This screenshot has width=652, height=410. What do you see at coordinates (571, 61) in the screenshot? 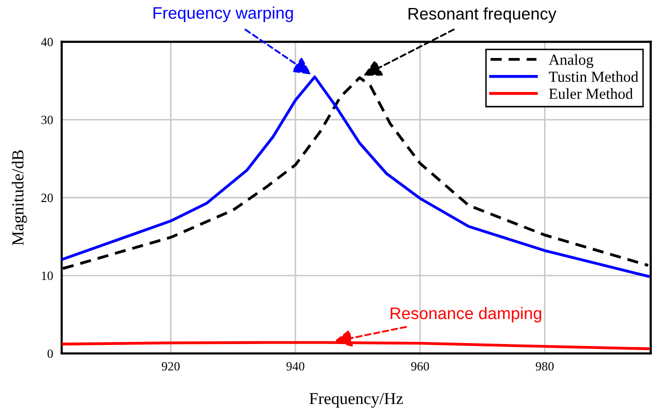
I see `legend-label: Analog` at bounding box center [571, 61].